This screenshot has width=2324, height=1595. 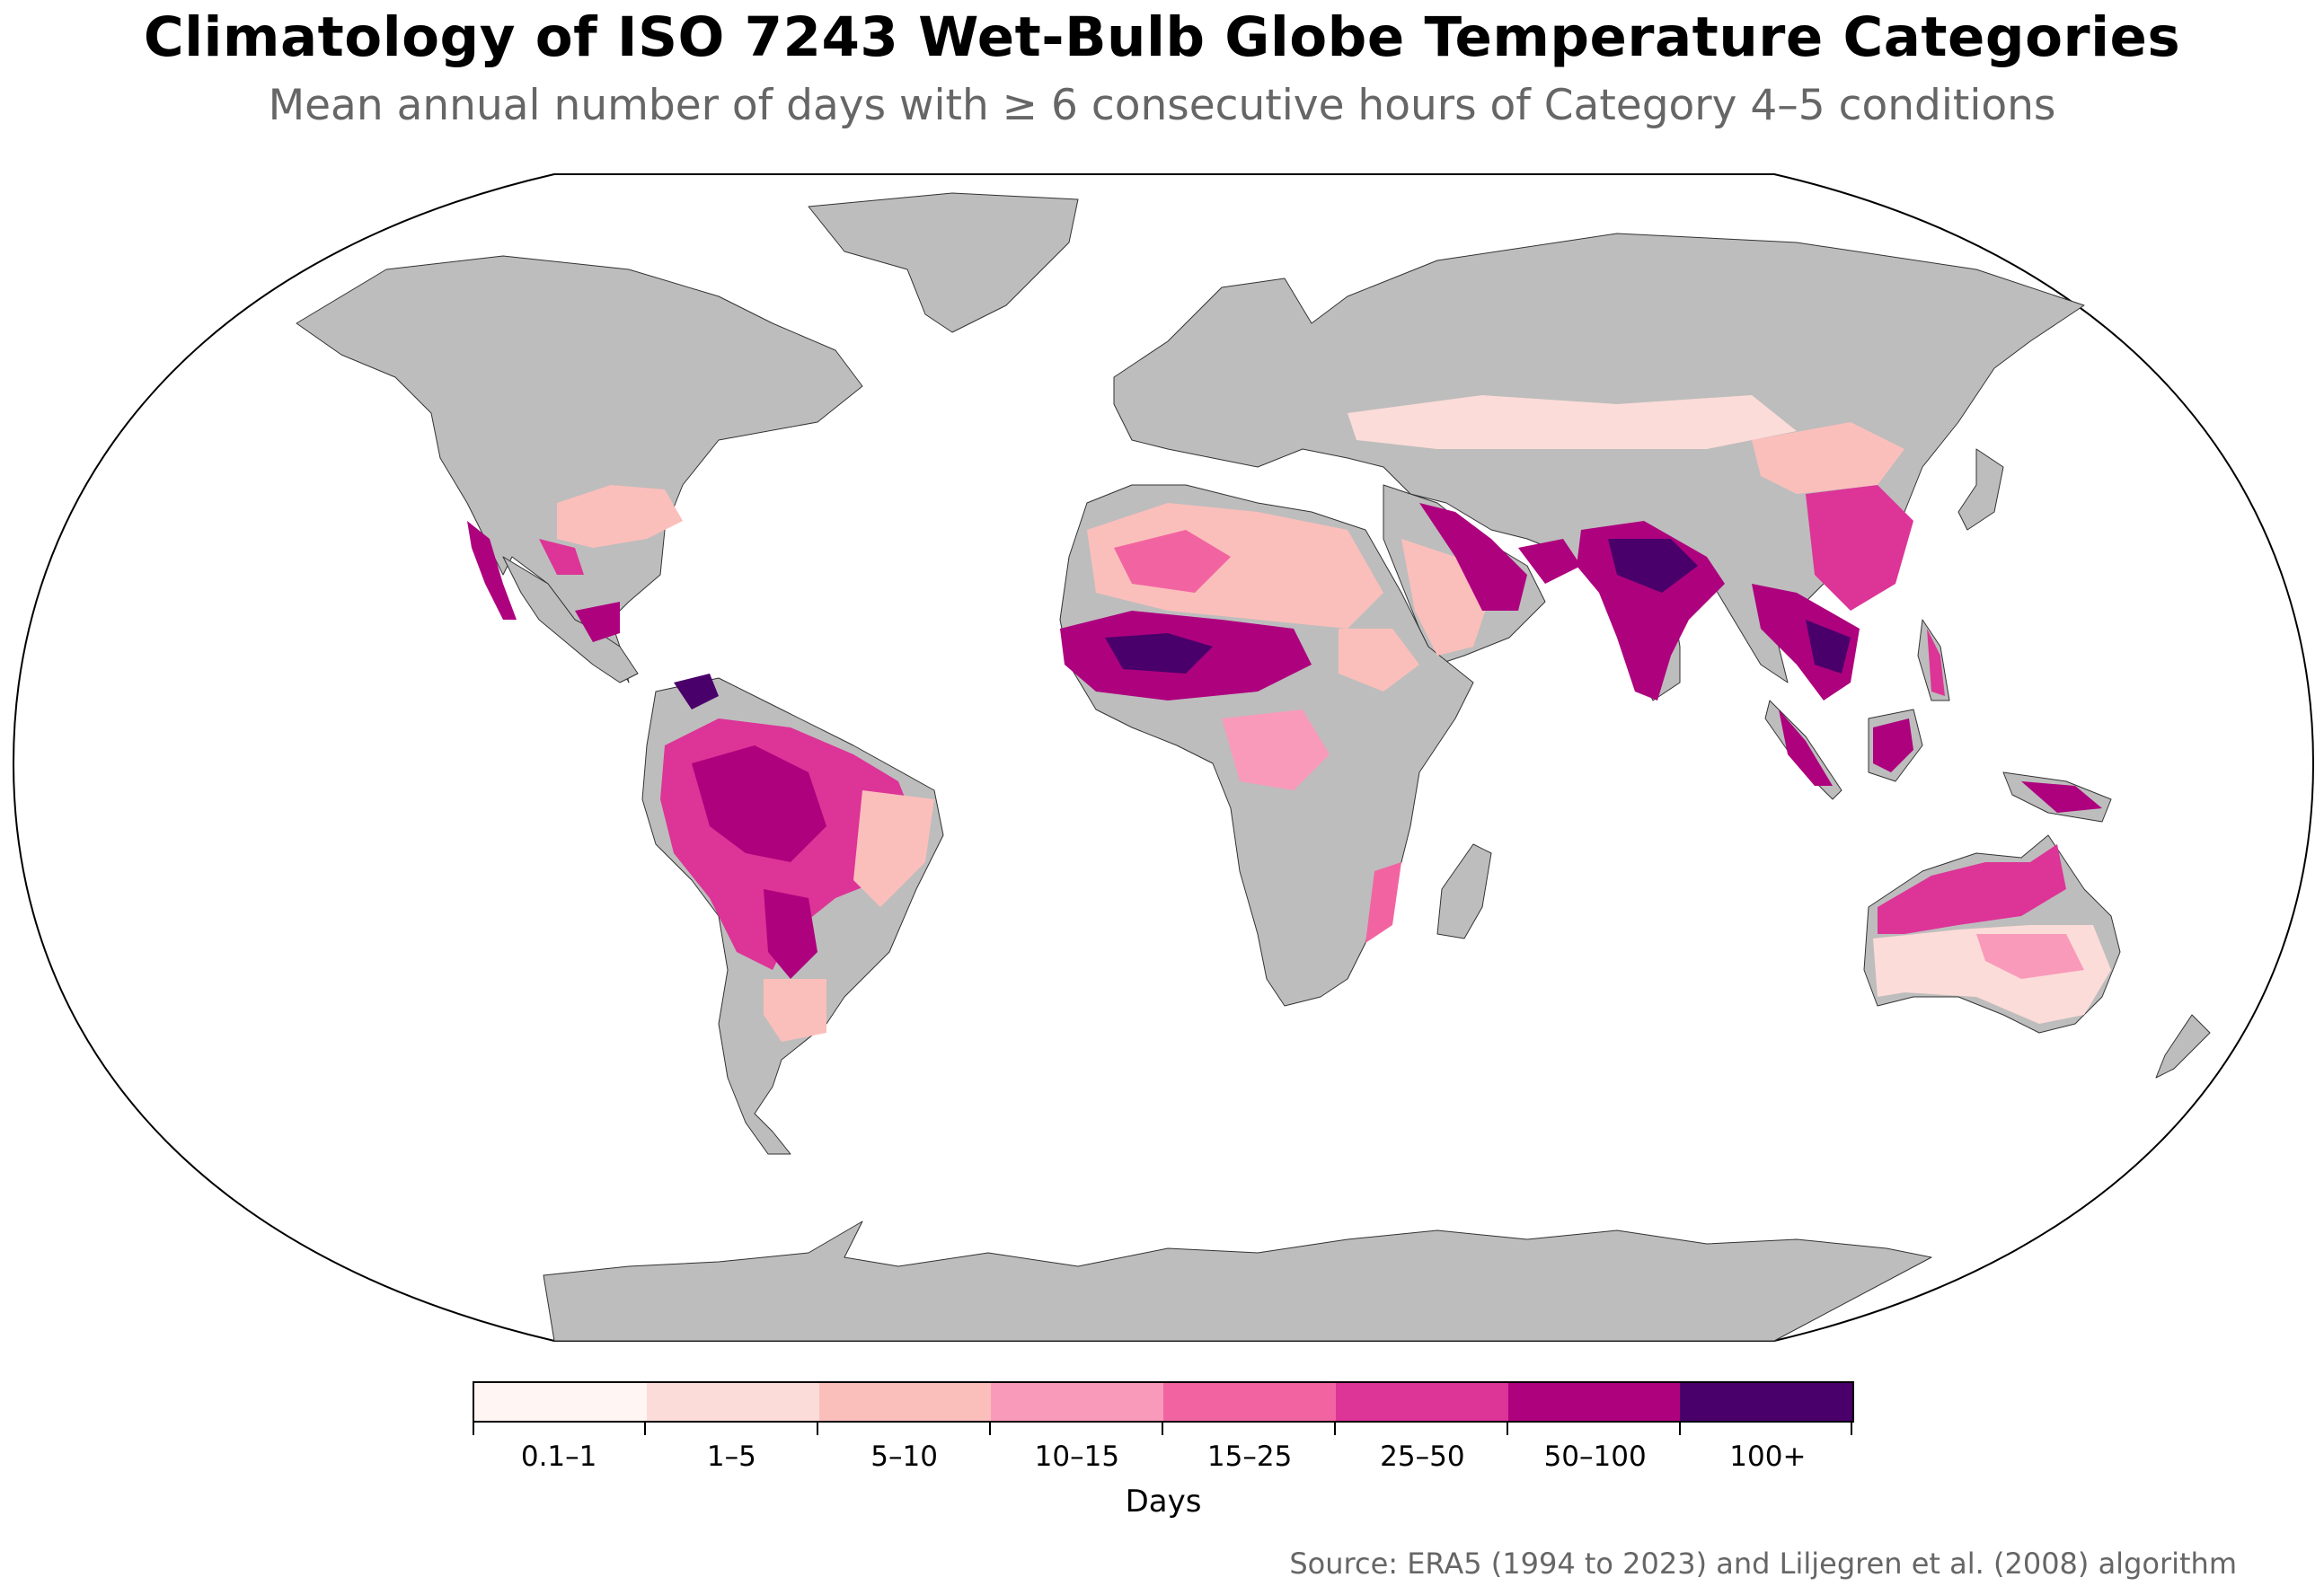 What do you see at coordinates (795, 1010) in the screenshot?
I see `heat-pampas` at bounding box center [795, 1010].